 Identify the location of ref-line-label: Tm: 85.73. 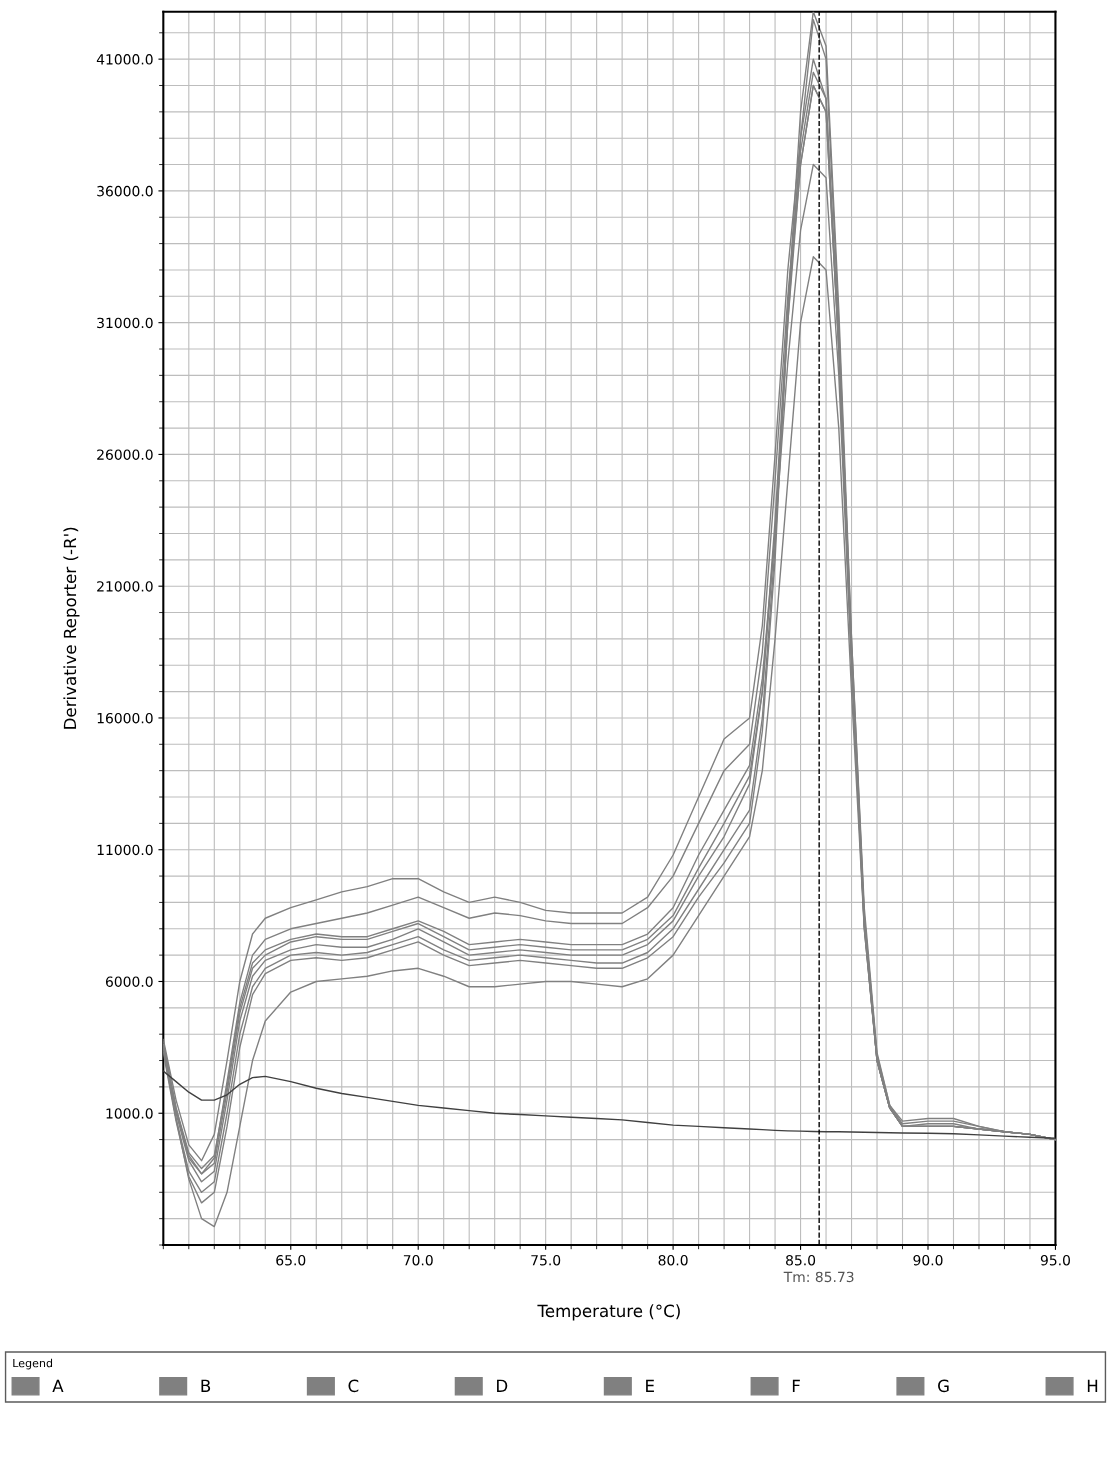
(818, 1277).